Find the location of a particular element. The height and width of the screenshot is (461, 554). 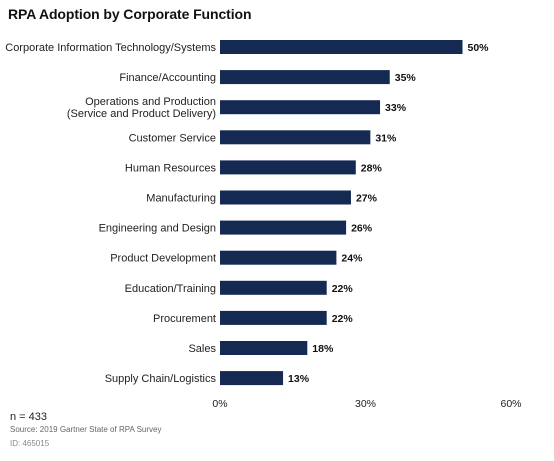

value-label: 24% is located at coordinates (352, 259).